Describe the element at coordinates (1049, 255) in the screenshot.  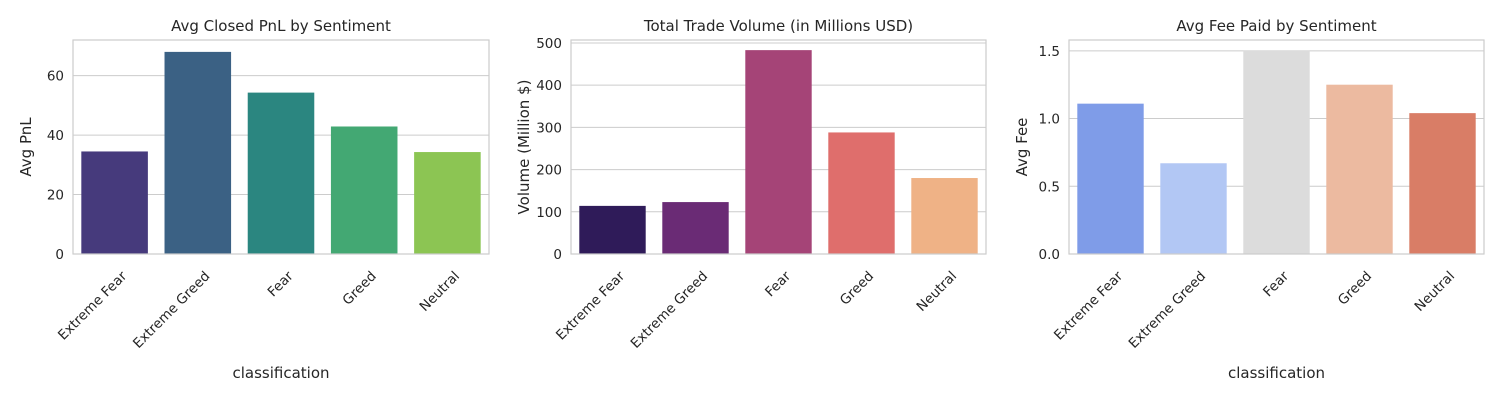
I see `y-tick-label: 0.0` at that location.